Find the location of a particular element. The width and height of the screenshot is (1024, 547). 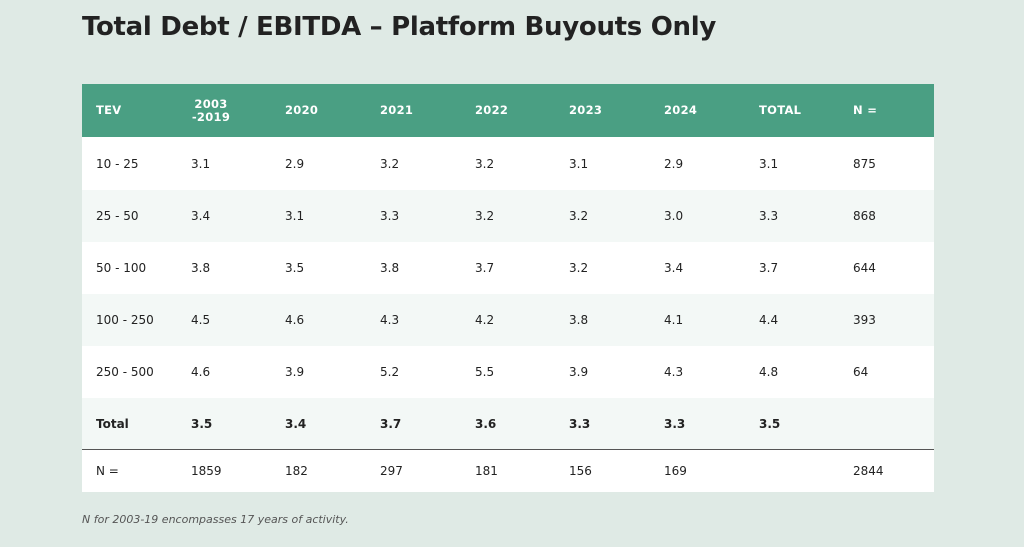

column-header-2022: 2022 is located at coordinates (508, 110).